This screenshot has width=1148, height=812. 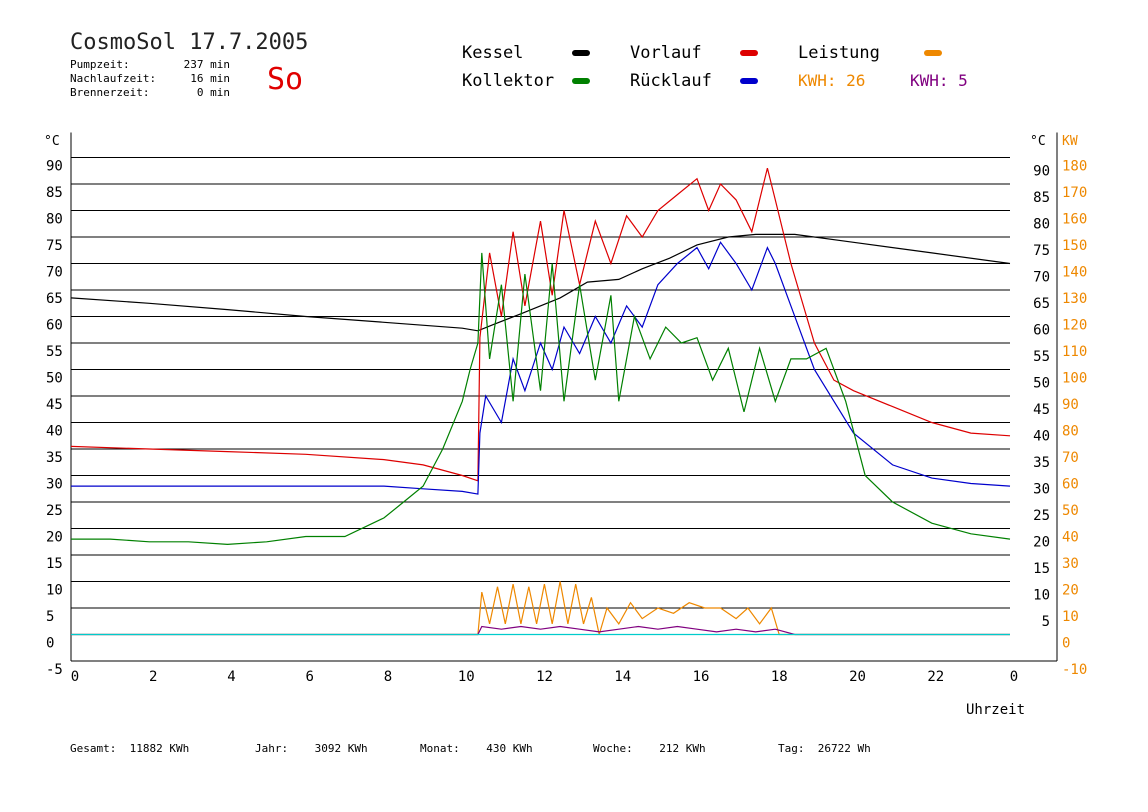 What do you see at coordinates (1041, 357) in the screenshot?
I see `y-tick-label-right: 55` at bounding box center [1041, 357].